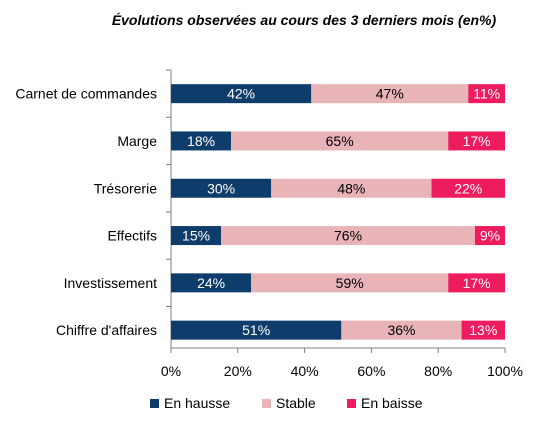  I want to click on x-tick-label: 40%, so click(305, 371).